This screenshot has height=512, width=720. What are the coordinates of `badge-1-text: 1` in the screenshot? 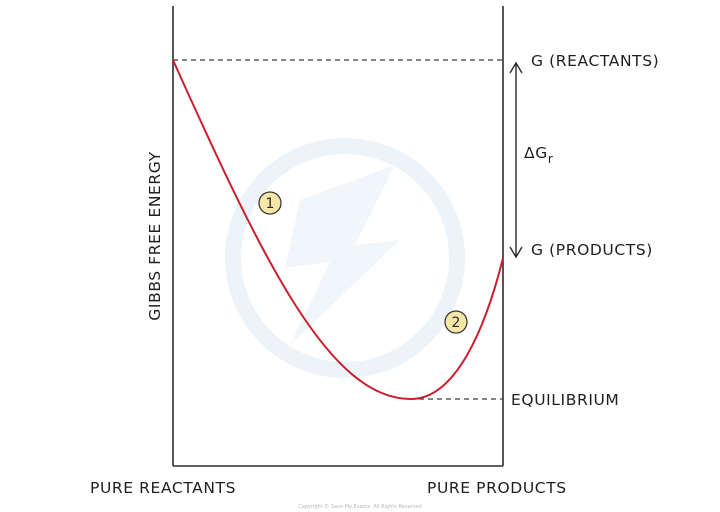 It's located at (270, 204).